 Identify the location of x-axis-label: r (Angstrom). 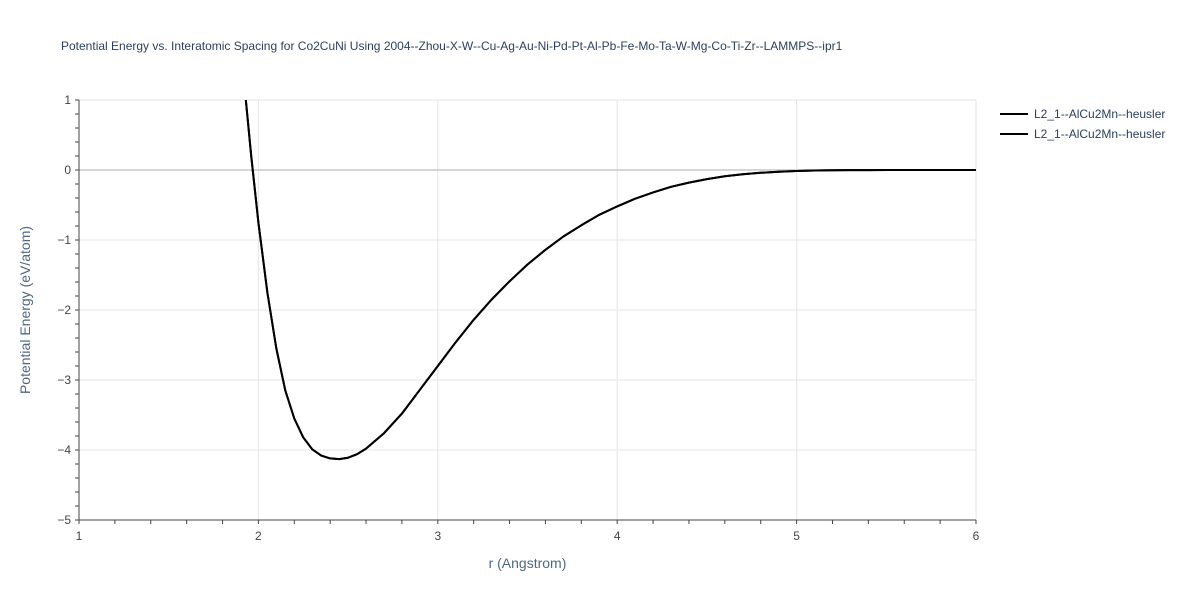
(528, 563).